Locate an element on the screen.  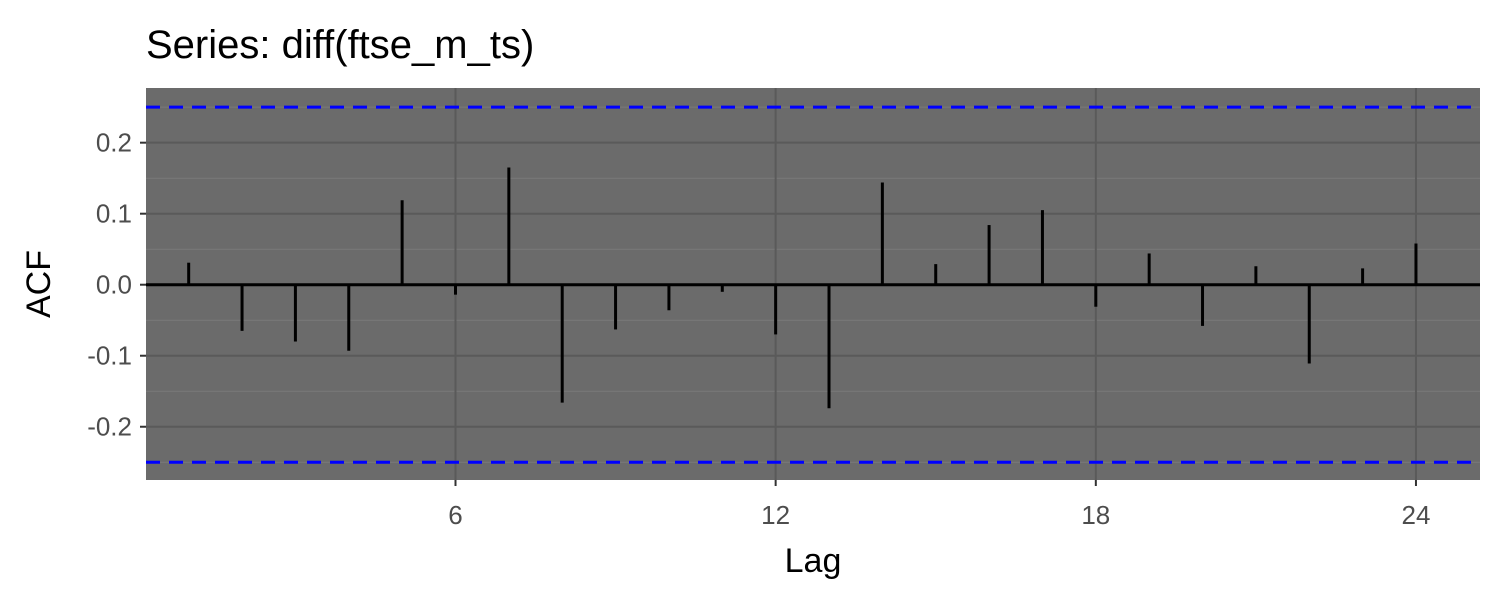
chart-title: Series: diff(ftse_m_ts) is located at coordinates (340, 45).